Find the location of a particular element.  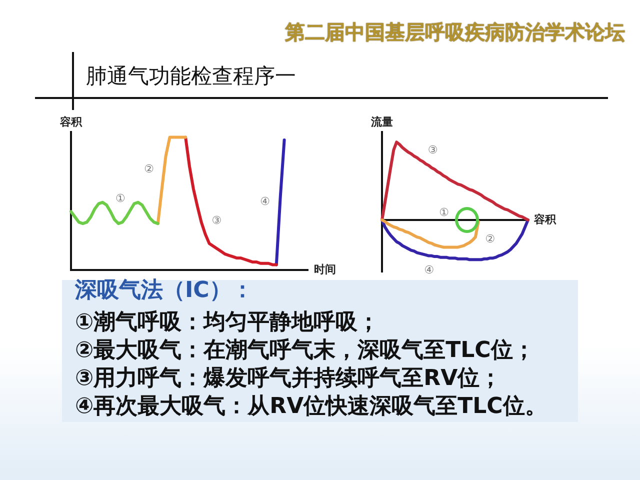

text: ④再次最大吸气：从RV位快速深吸气至TLC位。 is located at coordinates (311, 407).